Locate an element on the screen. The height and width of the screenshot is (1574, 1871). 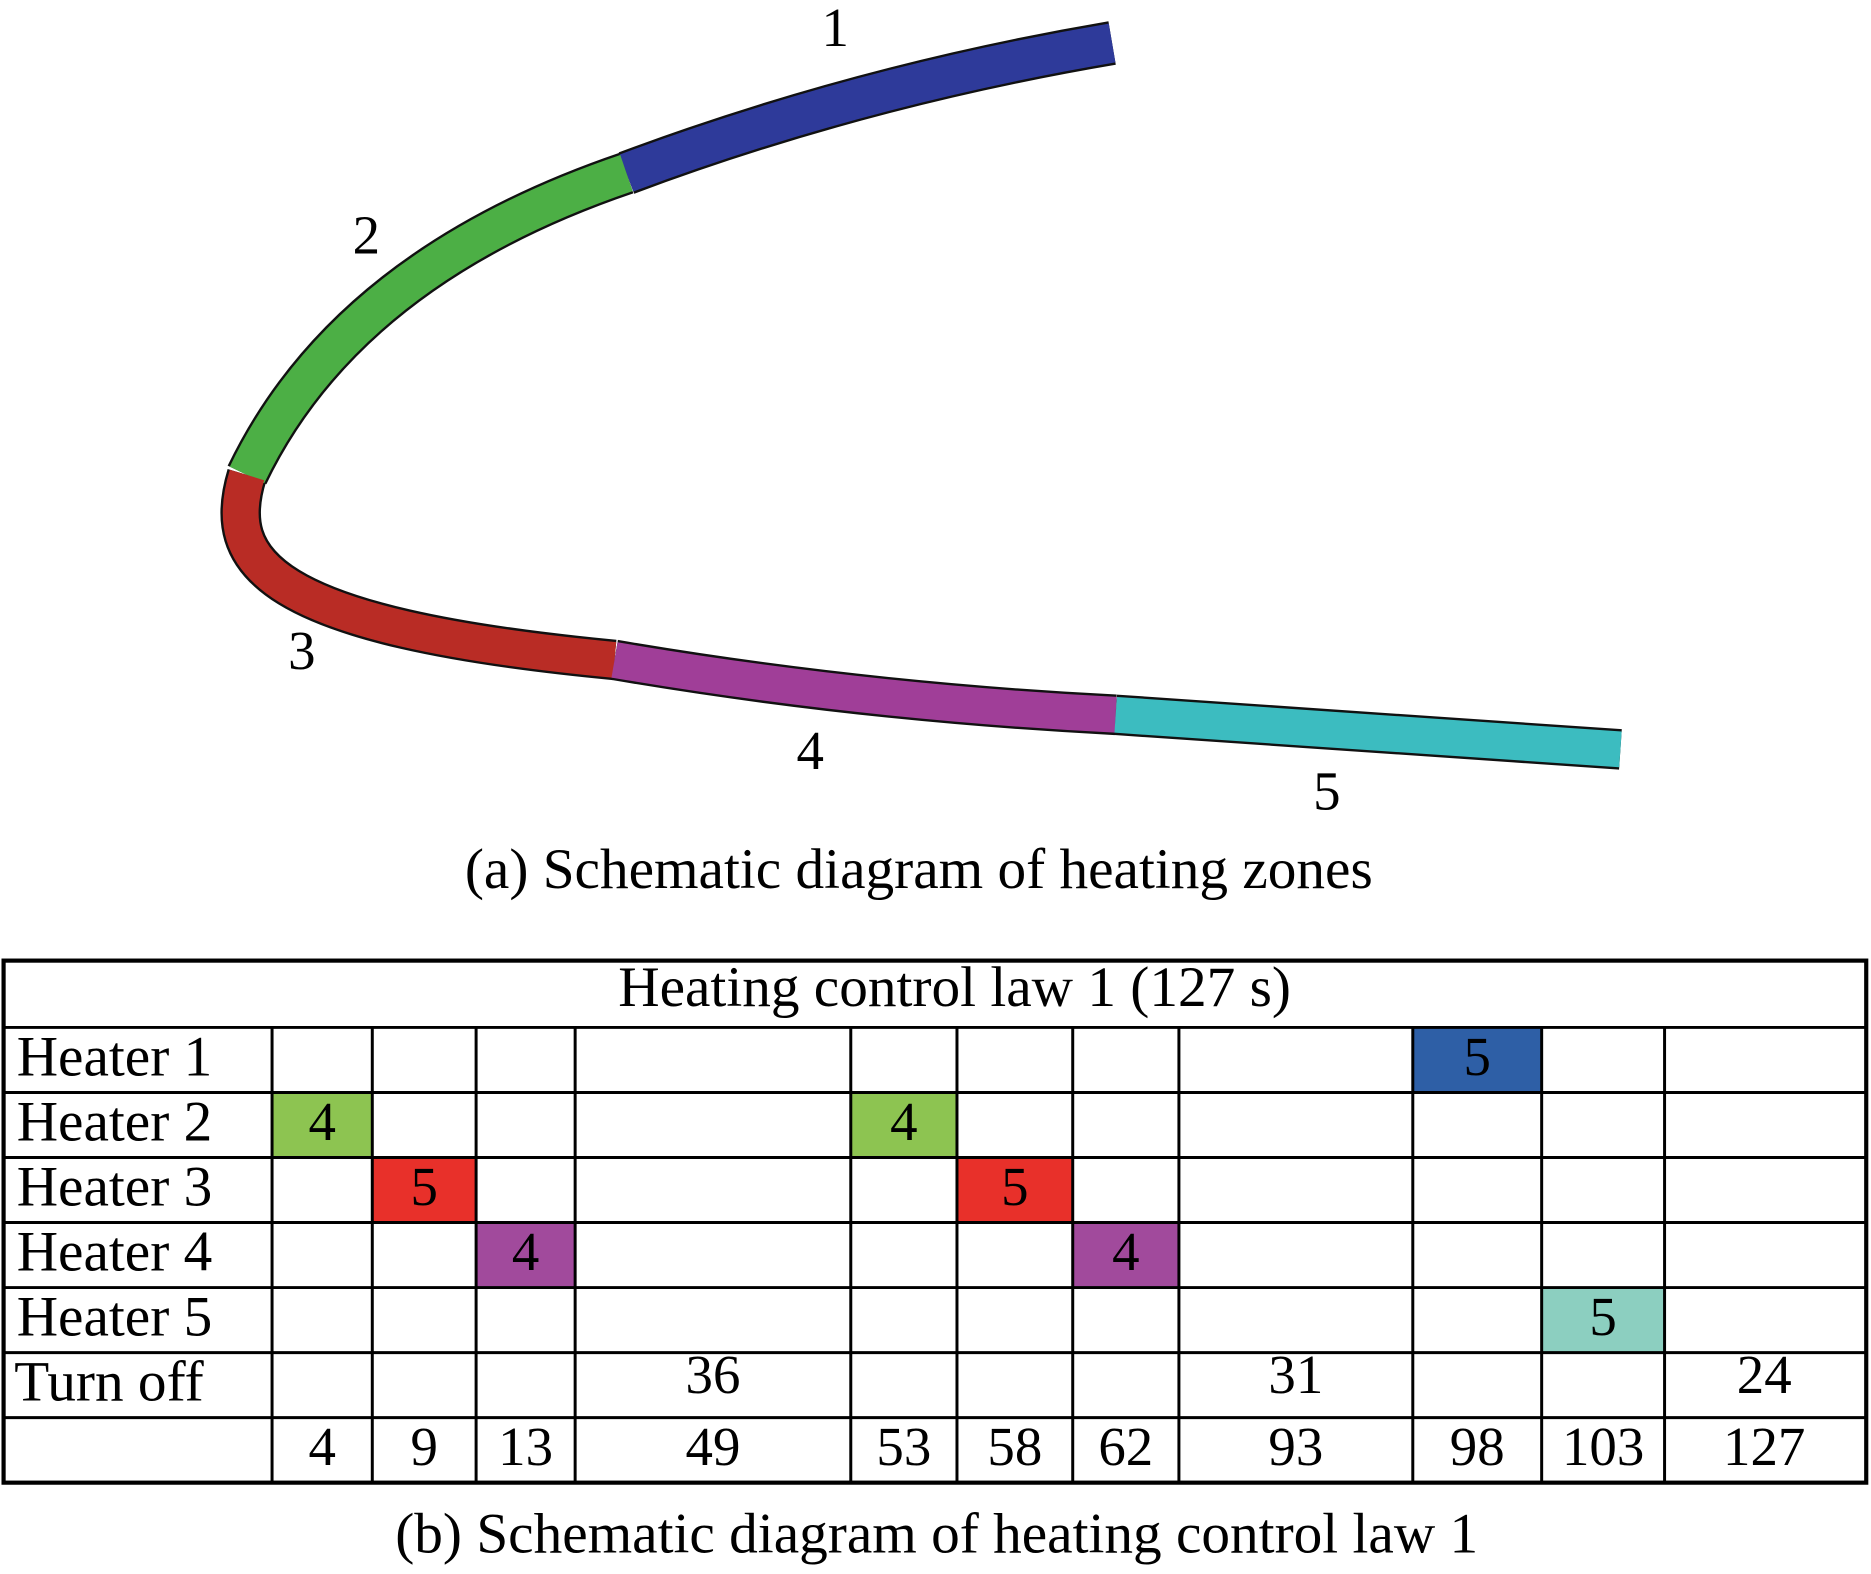
time-value: 49 is located at coordinates (713, 1446).